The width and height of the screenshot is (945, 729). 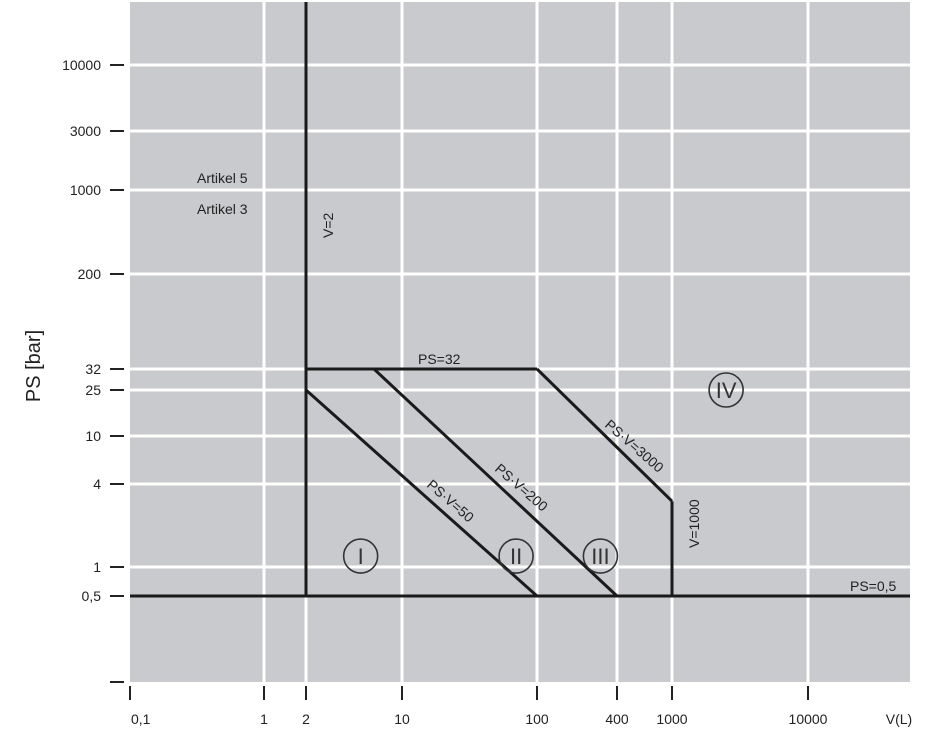 What do you see at coordinates (694, 523) in the screenshot?
I see `label-v-1000: V=1000` at bounding box center [694, 523].